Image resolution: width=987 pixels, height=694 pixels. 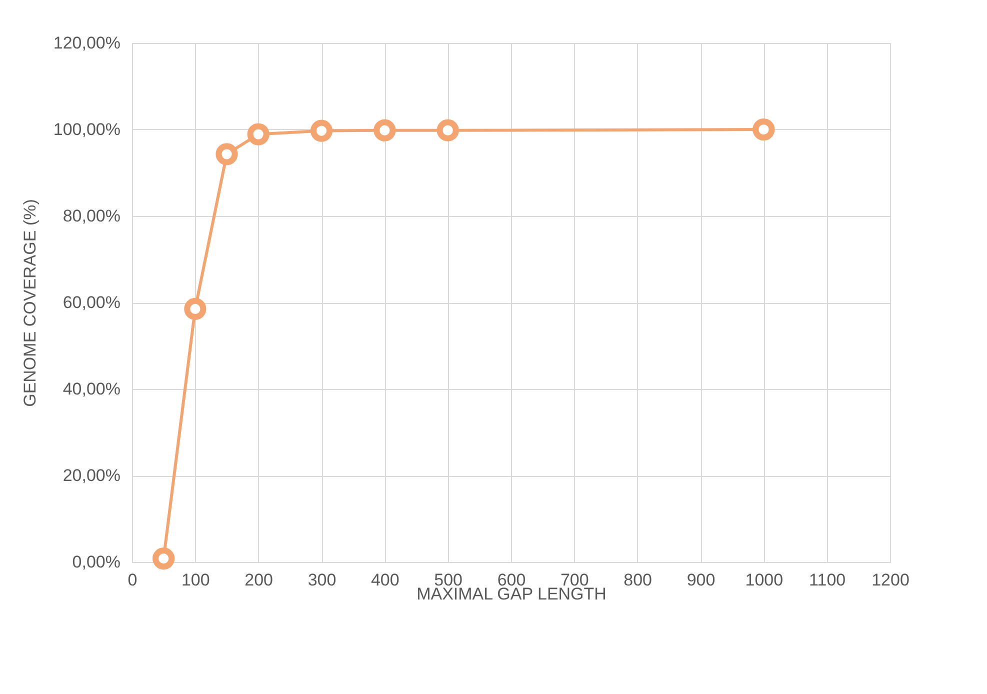 What do you see at coordinates (322, 580) in the screenshot?
I see `x-tick-label: 300` at bounding box center [322, 580].